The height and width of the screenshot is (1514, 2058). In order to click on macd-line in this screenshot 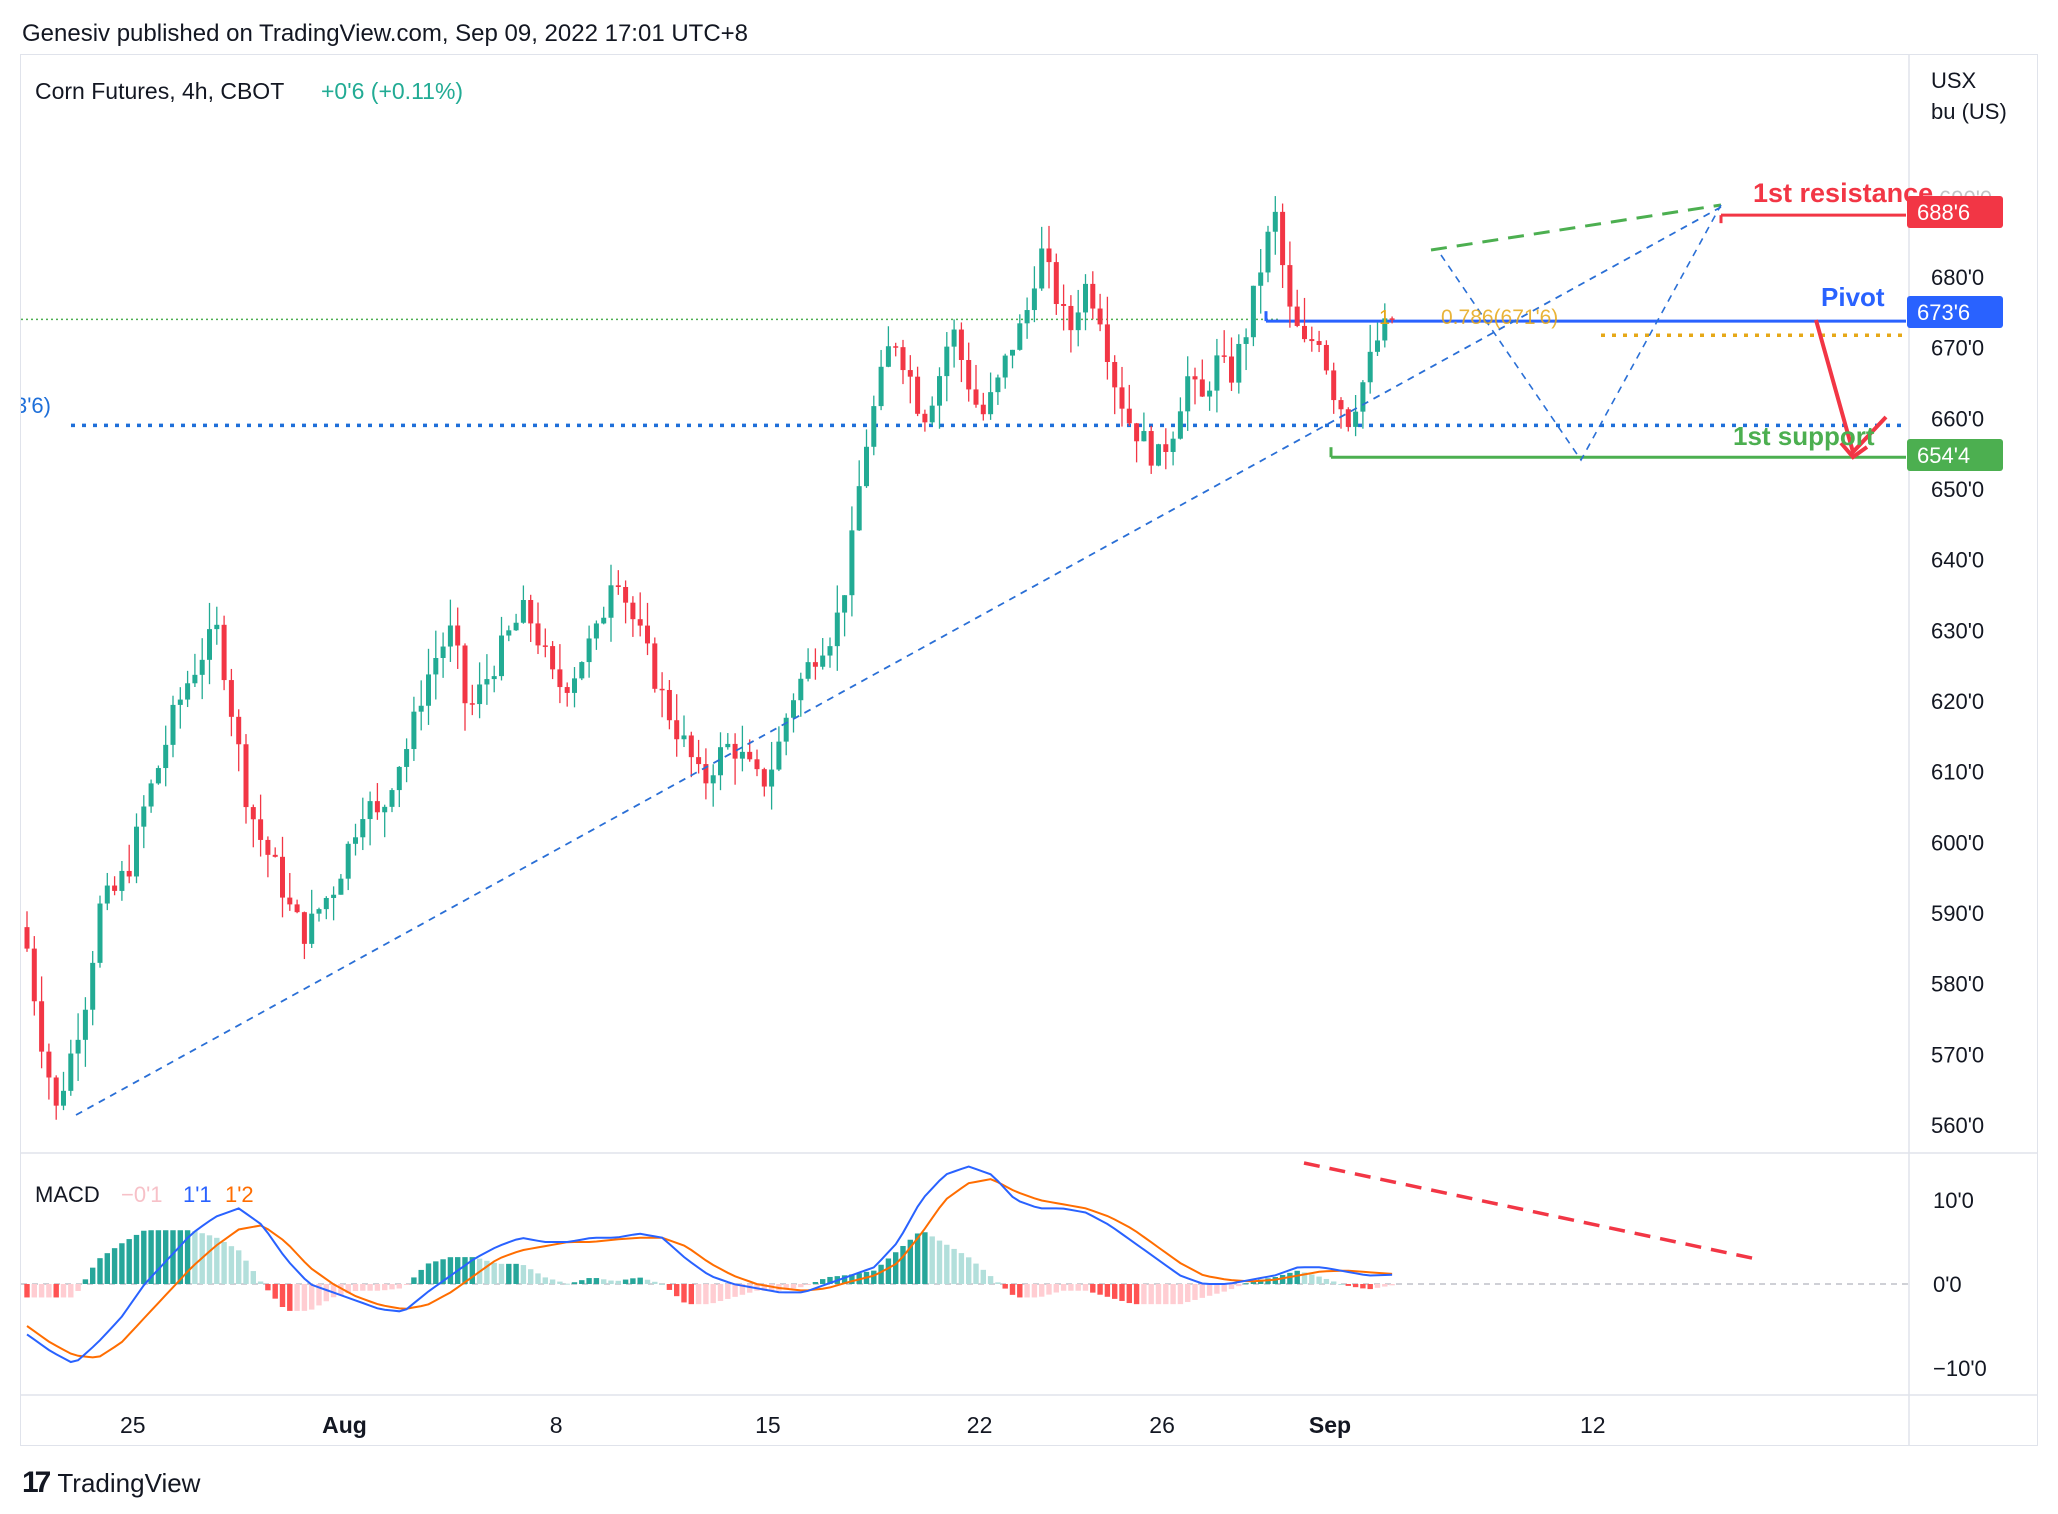, I will do `click(709, 1264)`.